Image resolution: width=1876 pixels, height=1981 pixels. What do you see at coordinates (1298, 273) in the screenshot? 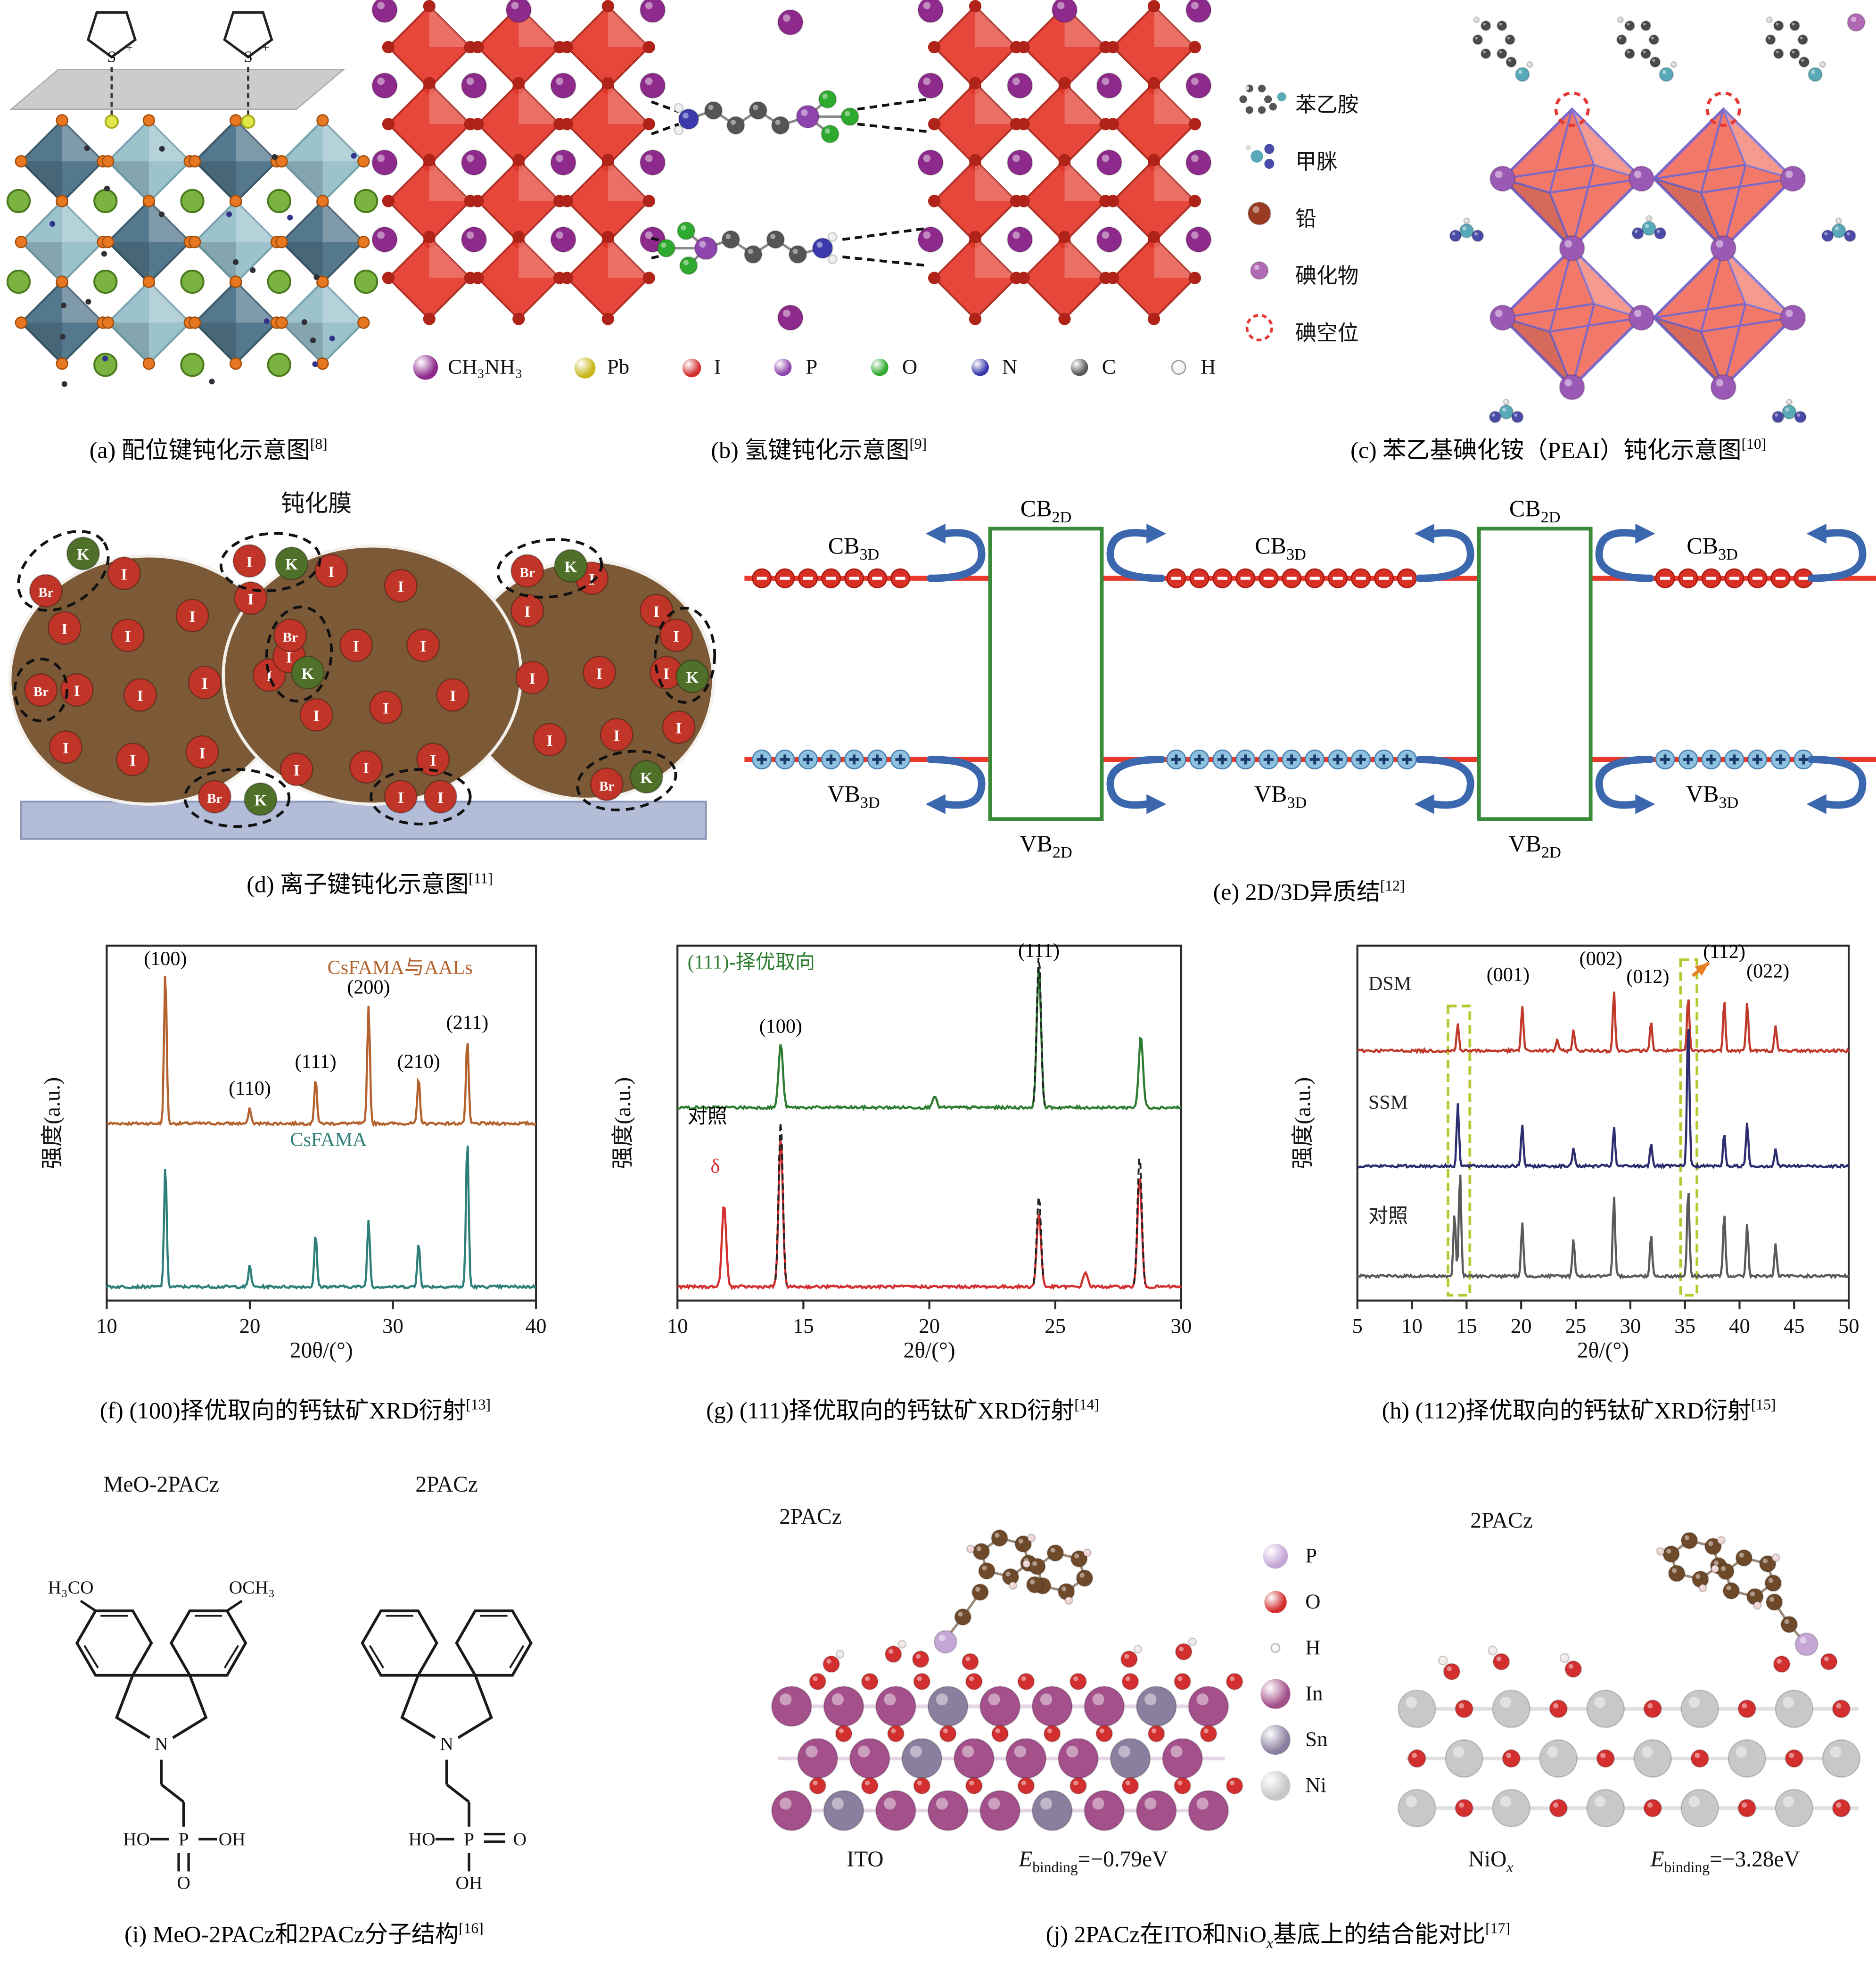
I see `legend-item-iodide-ball: 碘化物` at bounding box center [1298, 273].